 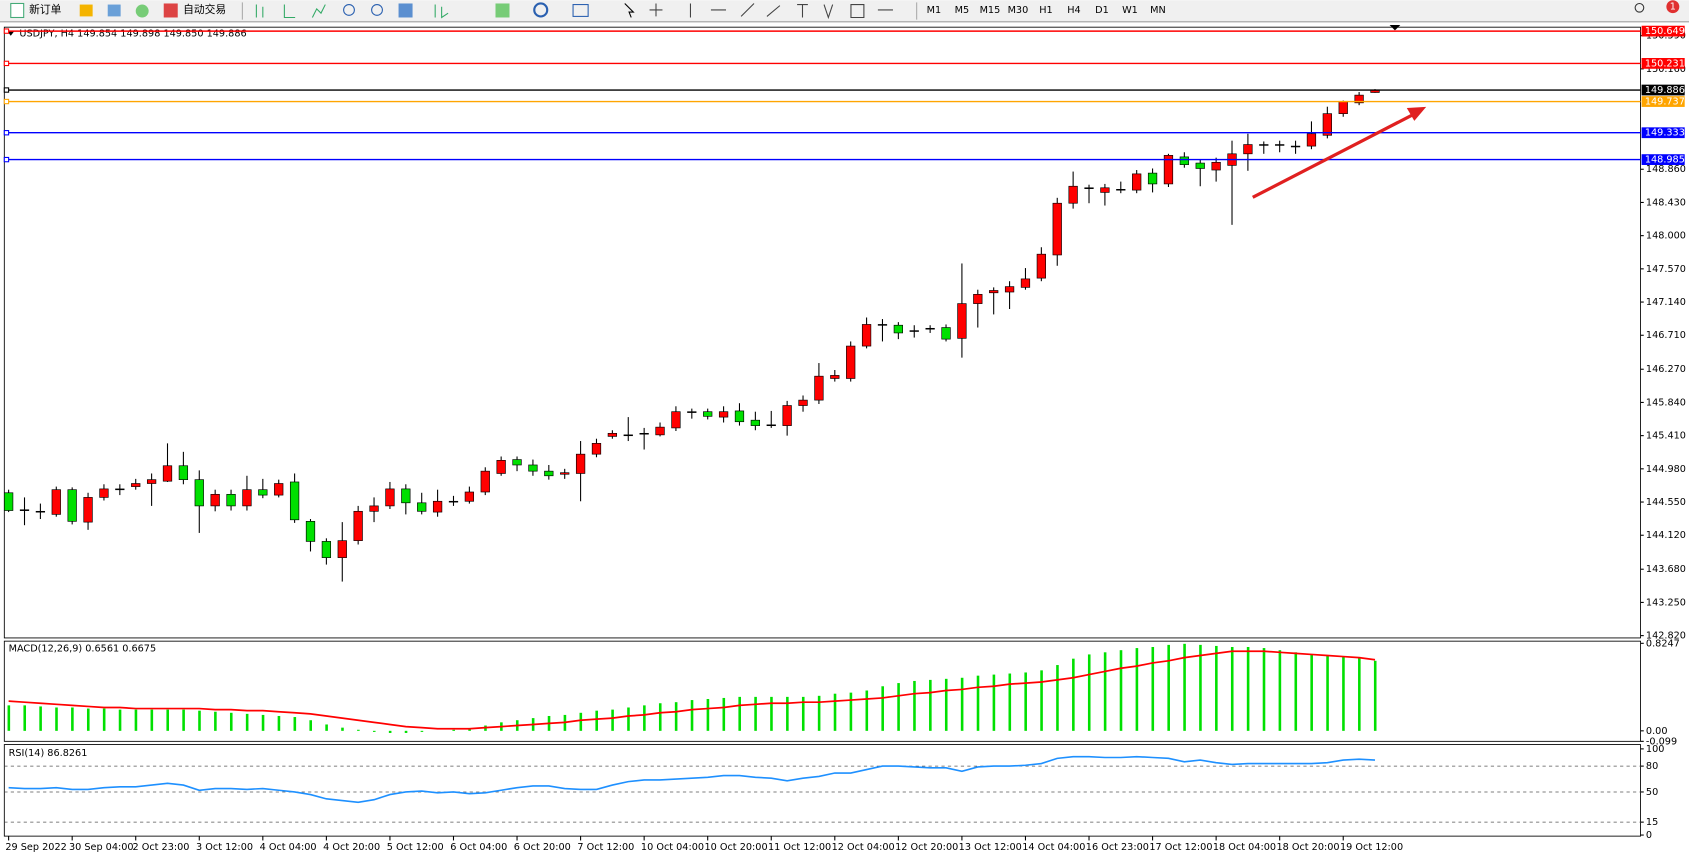 I want to click on templates, so click(x=580, y=10).